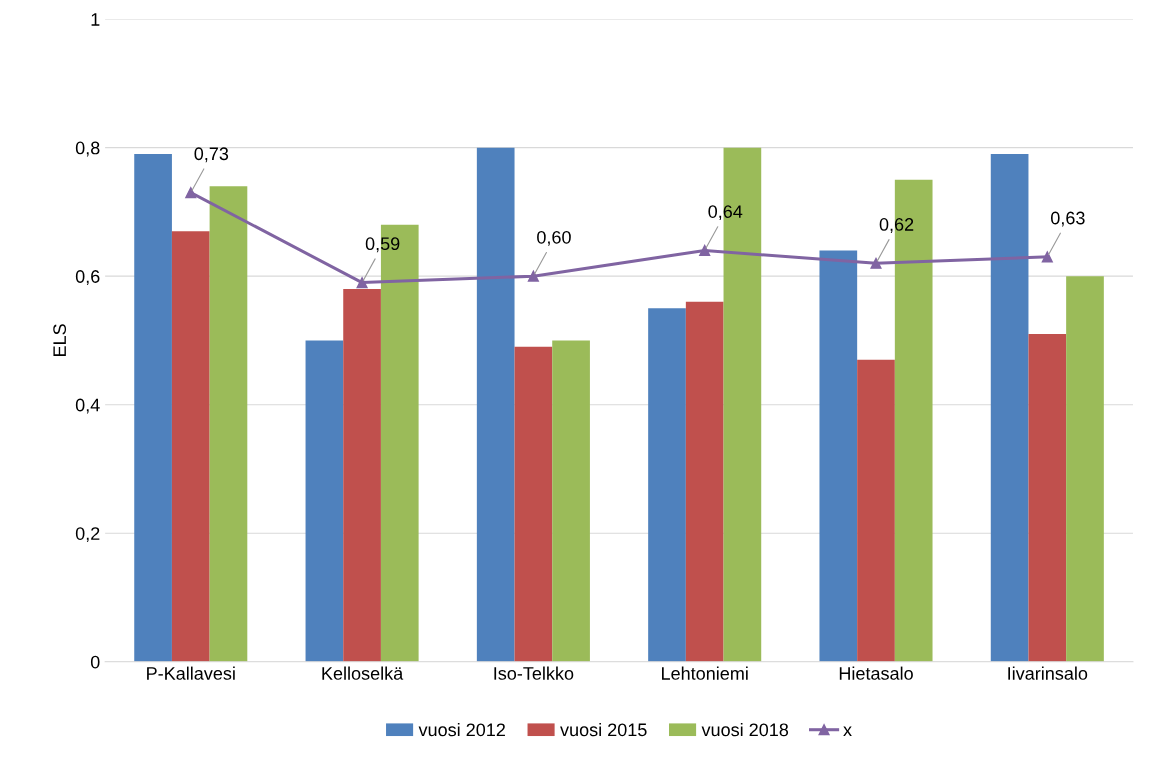 The image size is (1168, 765). Describe the element at coordinates (87, 406) in the screenshot. I see `y-tick-label: 0,4` at that location.